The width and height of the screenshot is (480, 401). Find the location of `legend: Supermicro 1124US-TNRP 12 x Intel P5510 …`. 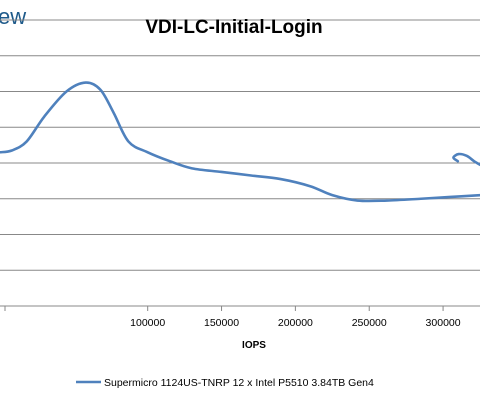

legend: Supermicro 1124US-TNRP 12 x Intel P5510 … is located at coordinates (225, 383).